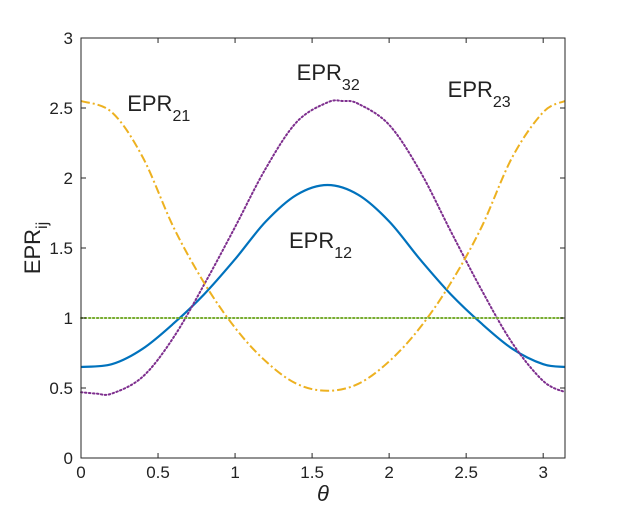  I want to click on annotation-sub: 32, so click(351, 85).